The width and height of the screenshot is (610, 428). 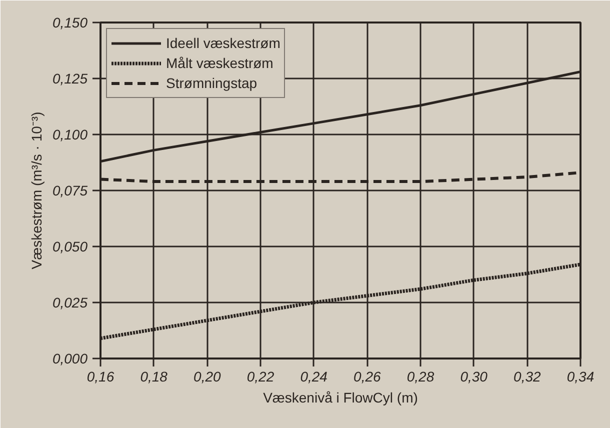 I want to click on x-tick-label: 0,32, so click(x=528, y=376).